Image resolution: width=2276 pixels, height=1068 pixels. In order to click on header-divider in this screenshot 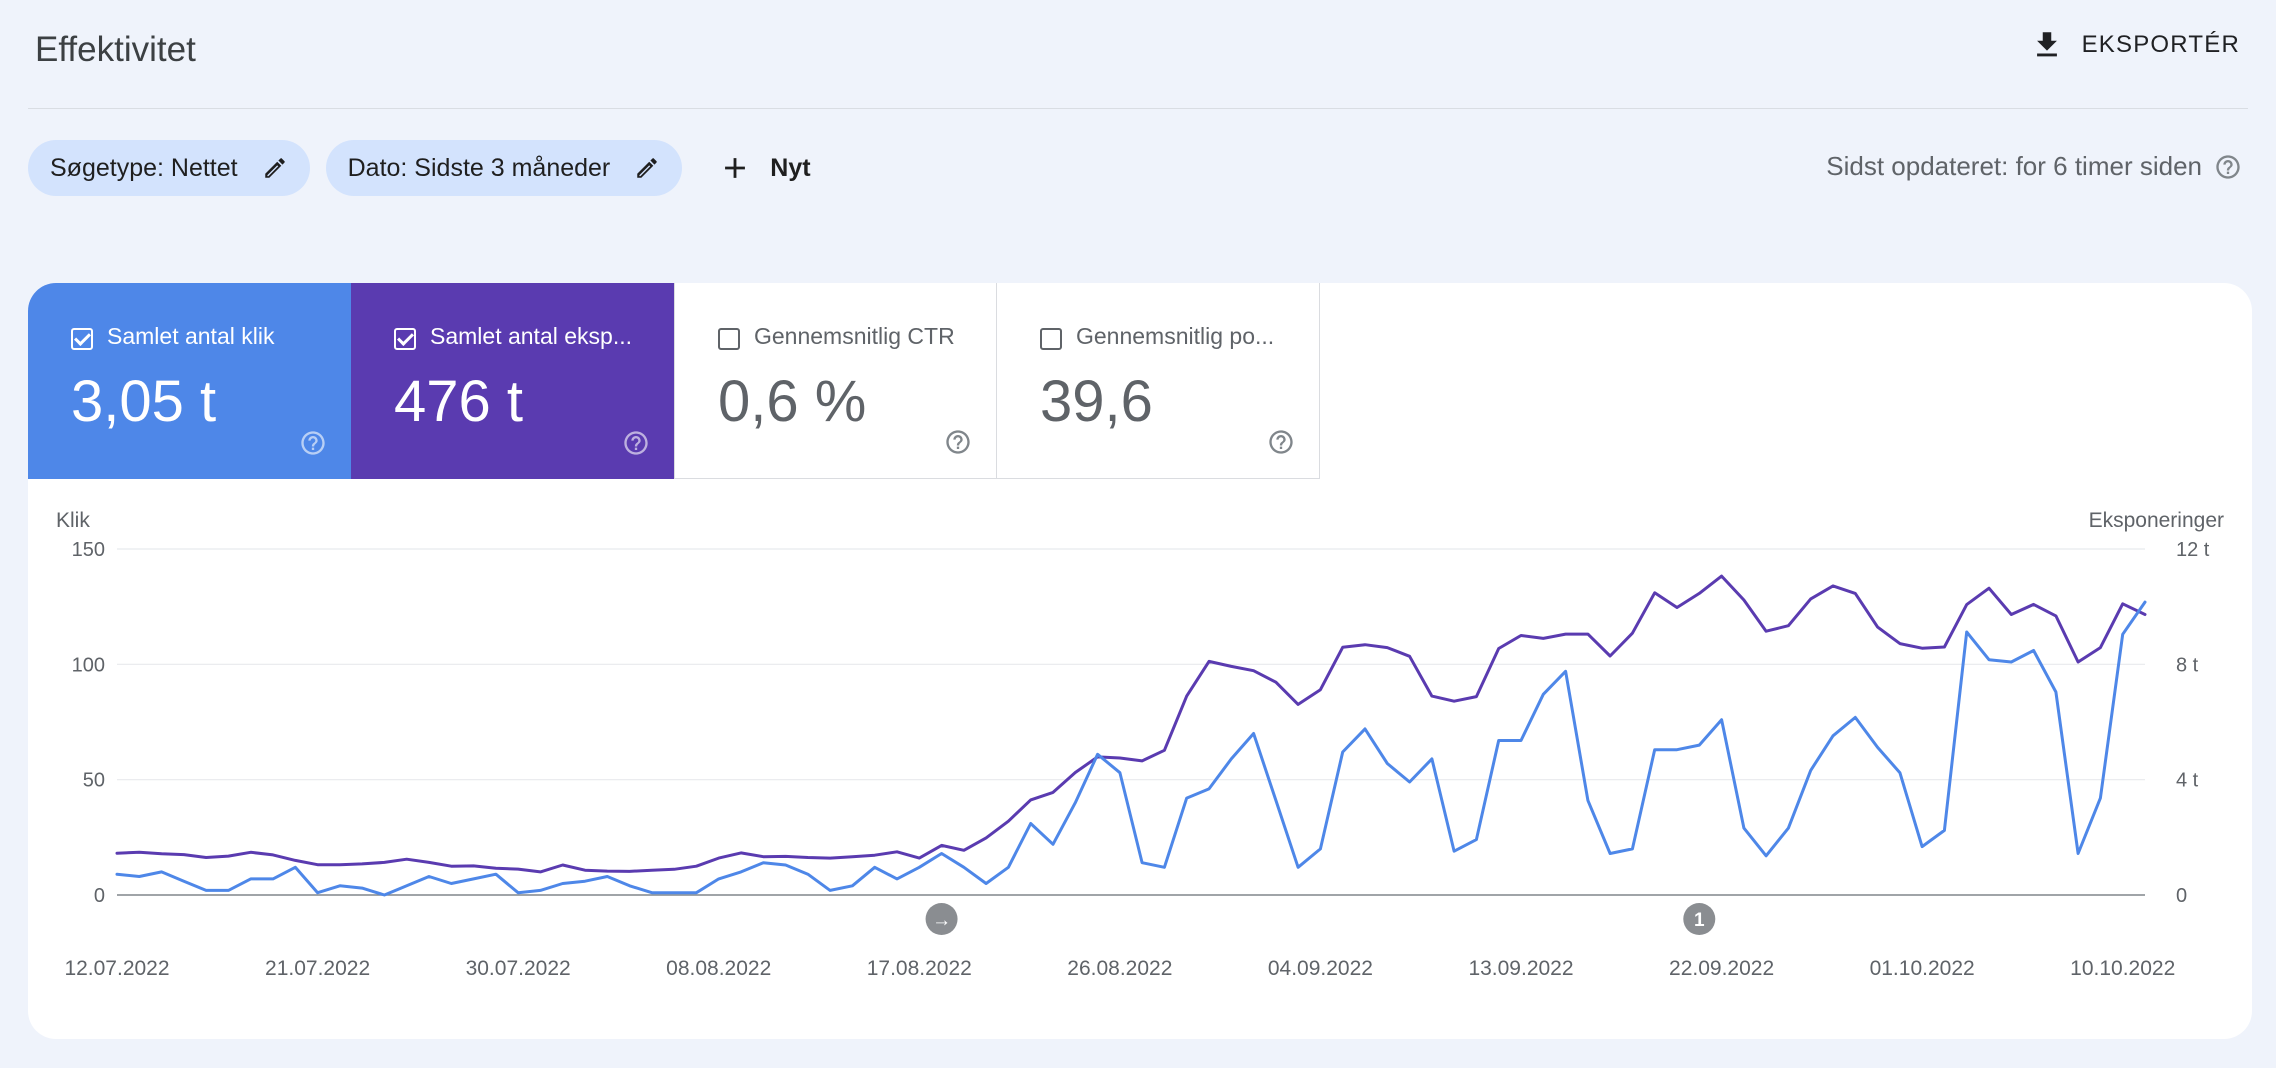, I will do `click(1138, 108)`.